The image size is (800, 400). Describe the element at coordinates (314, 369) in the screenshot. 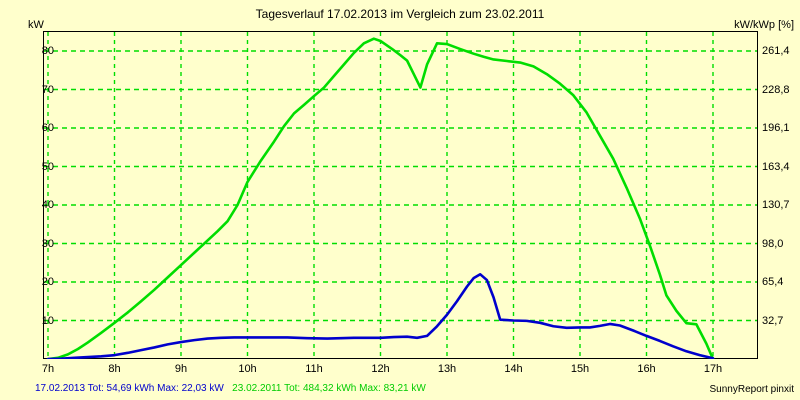

I see `x-axis-tick-label: 11h` at that location.